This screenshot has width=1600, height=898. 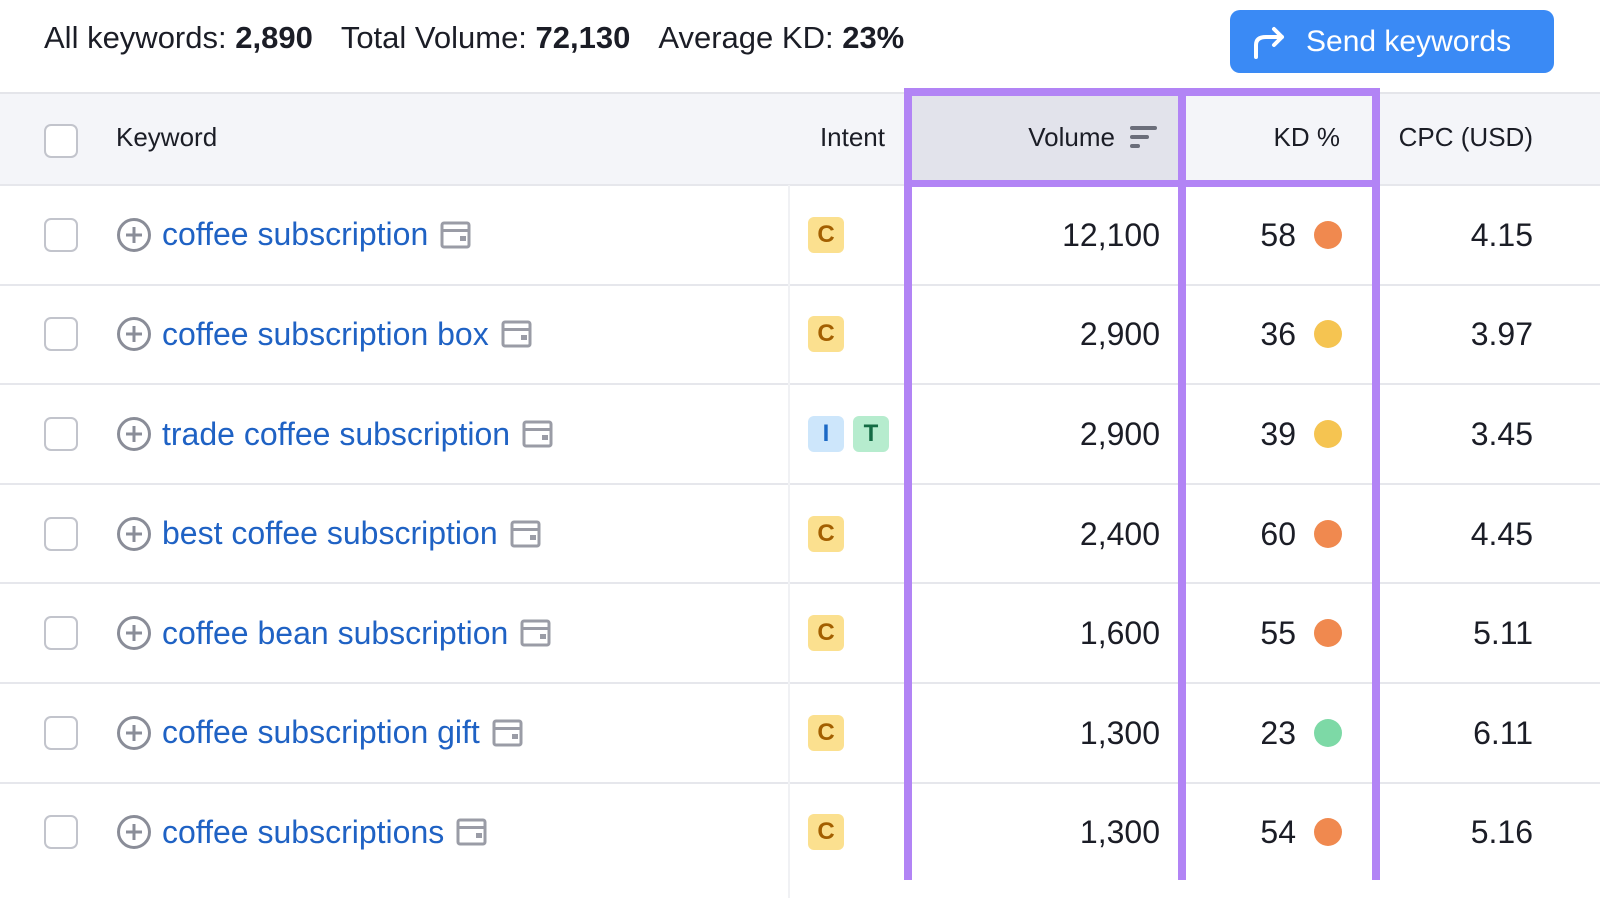 I want to click on kd-value: 60, so click(x=1278, y=533).